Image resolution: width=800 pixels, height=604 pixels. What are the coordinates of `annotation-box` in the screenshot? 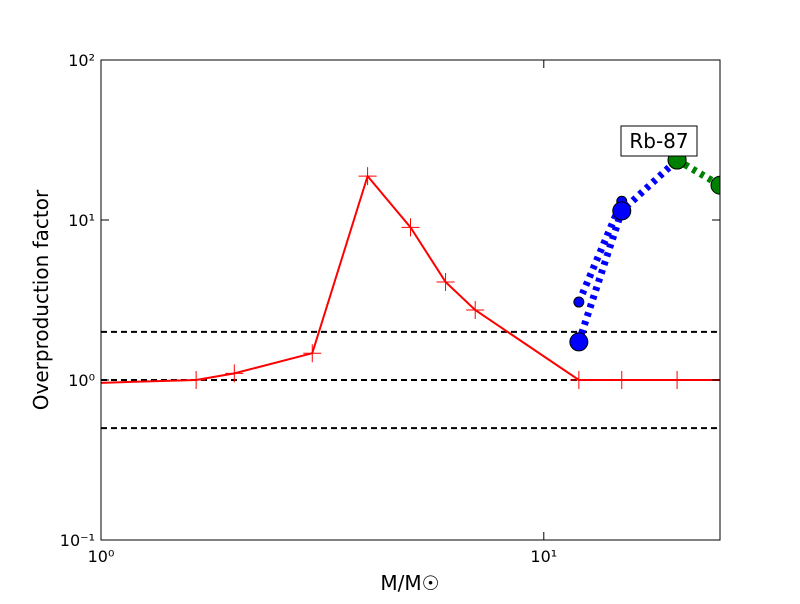 It's located at (659, 141).